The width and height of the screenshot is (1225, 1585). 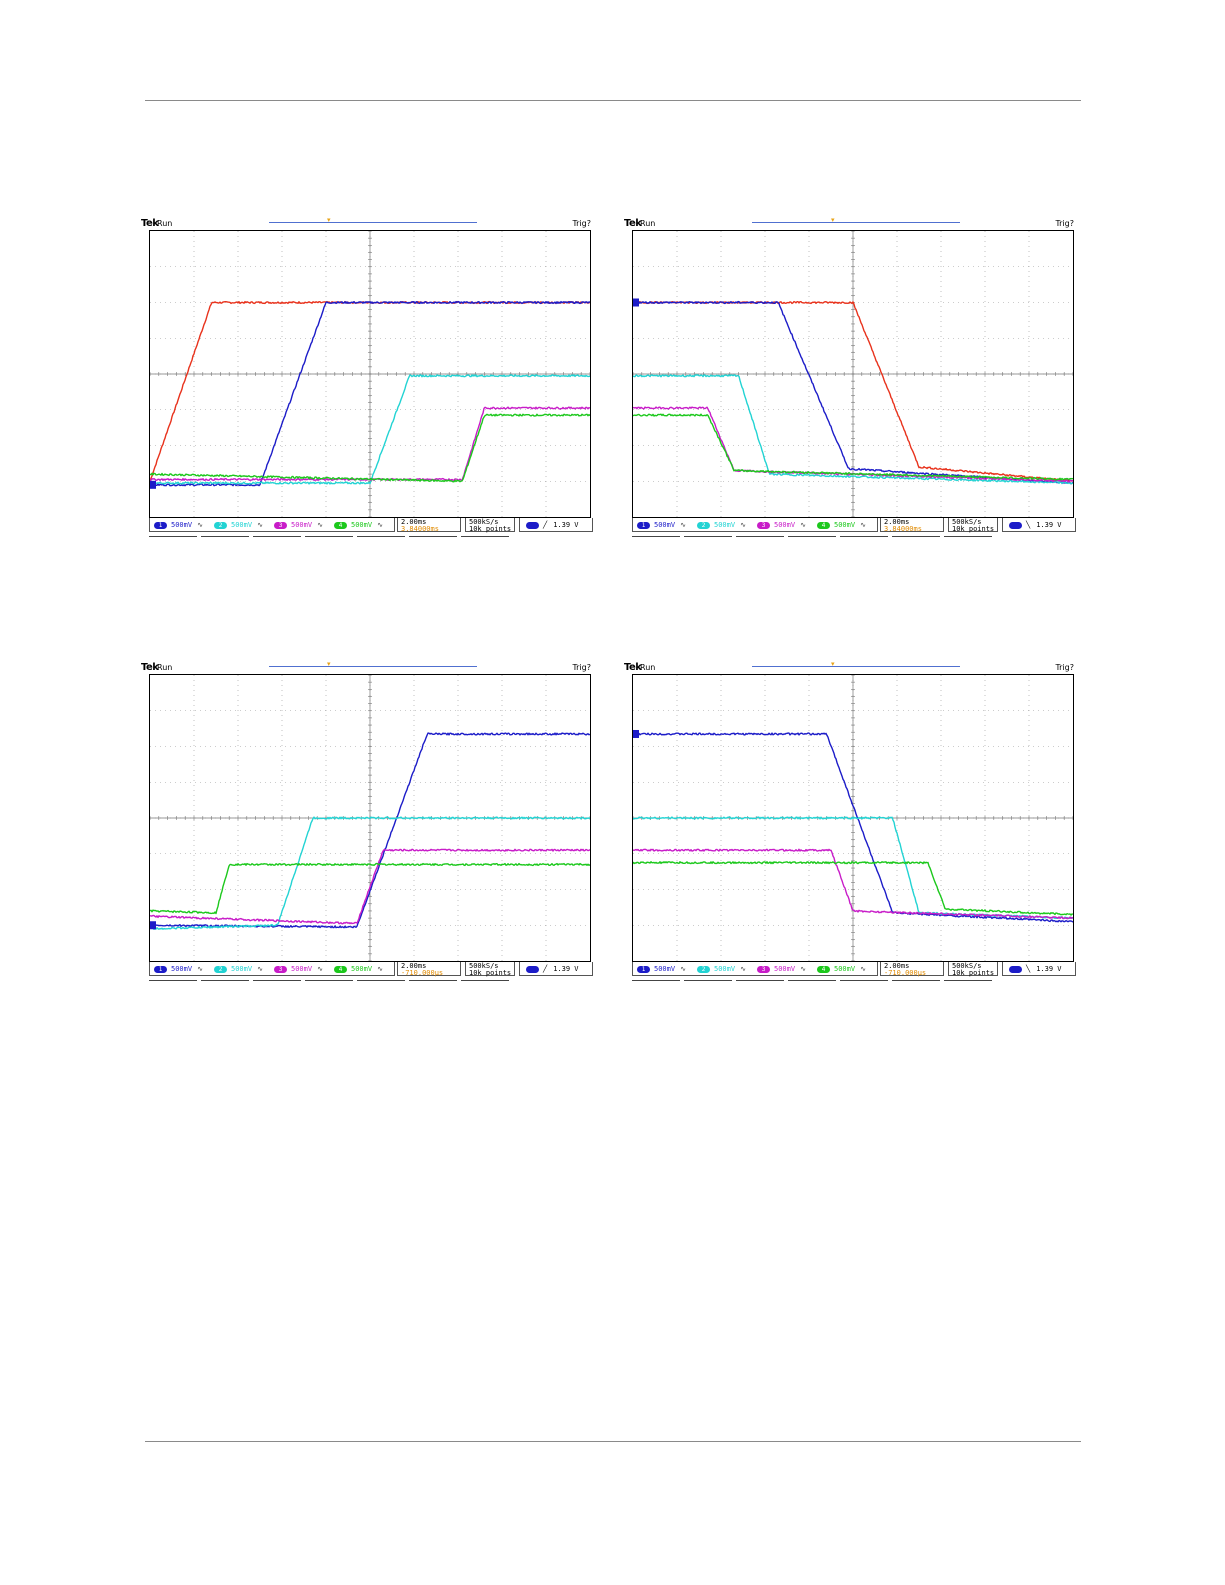 I want to click on channel-2-badge: 2, so click(x=703, y=525).